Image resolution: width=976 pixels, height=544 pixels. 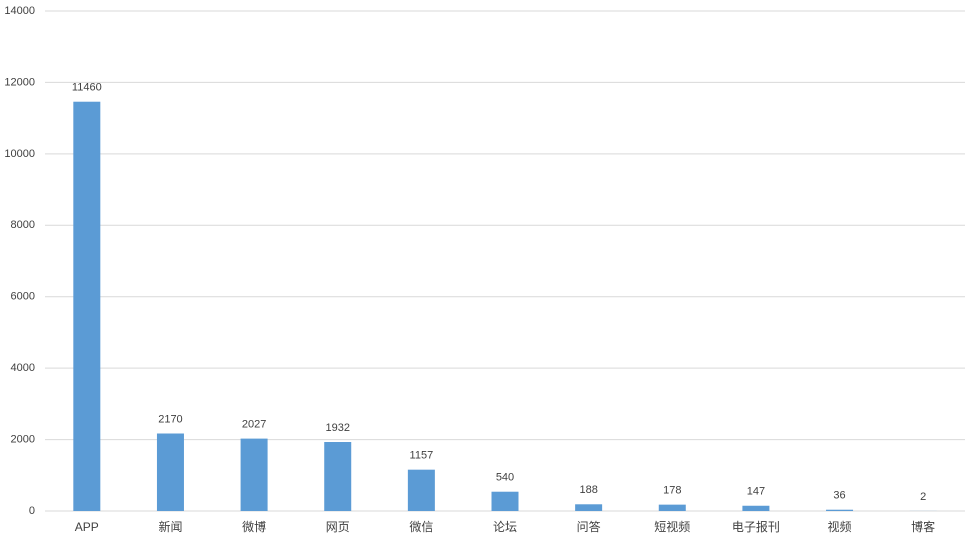 I want to click on x-tick-label: 微博, so click(x=254, y=526).